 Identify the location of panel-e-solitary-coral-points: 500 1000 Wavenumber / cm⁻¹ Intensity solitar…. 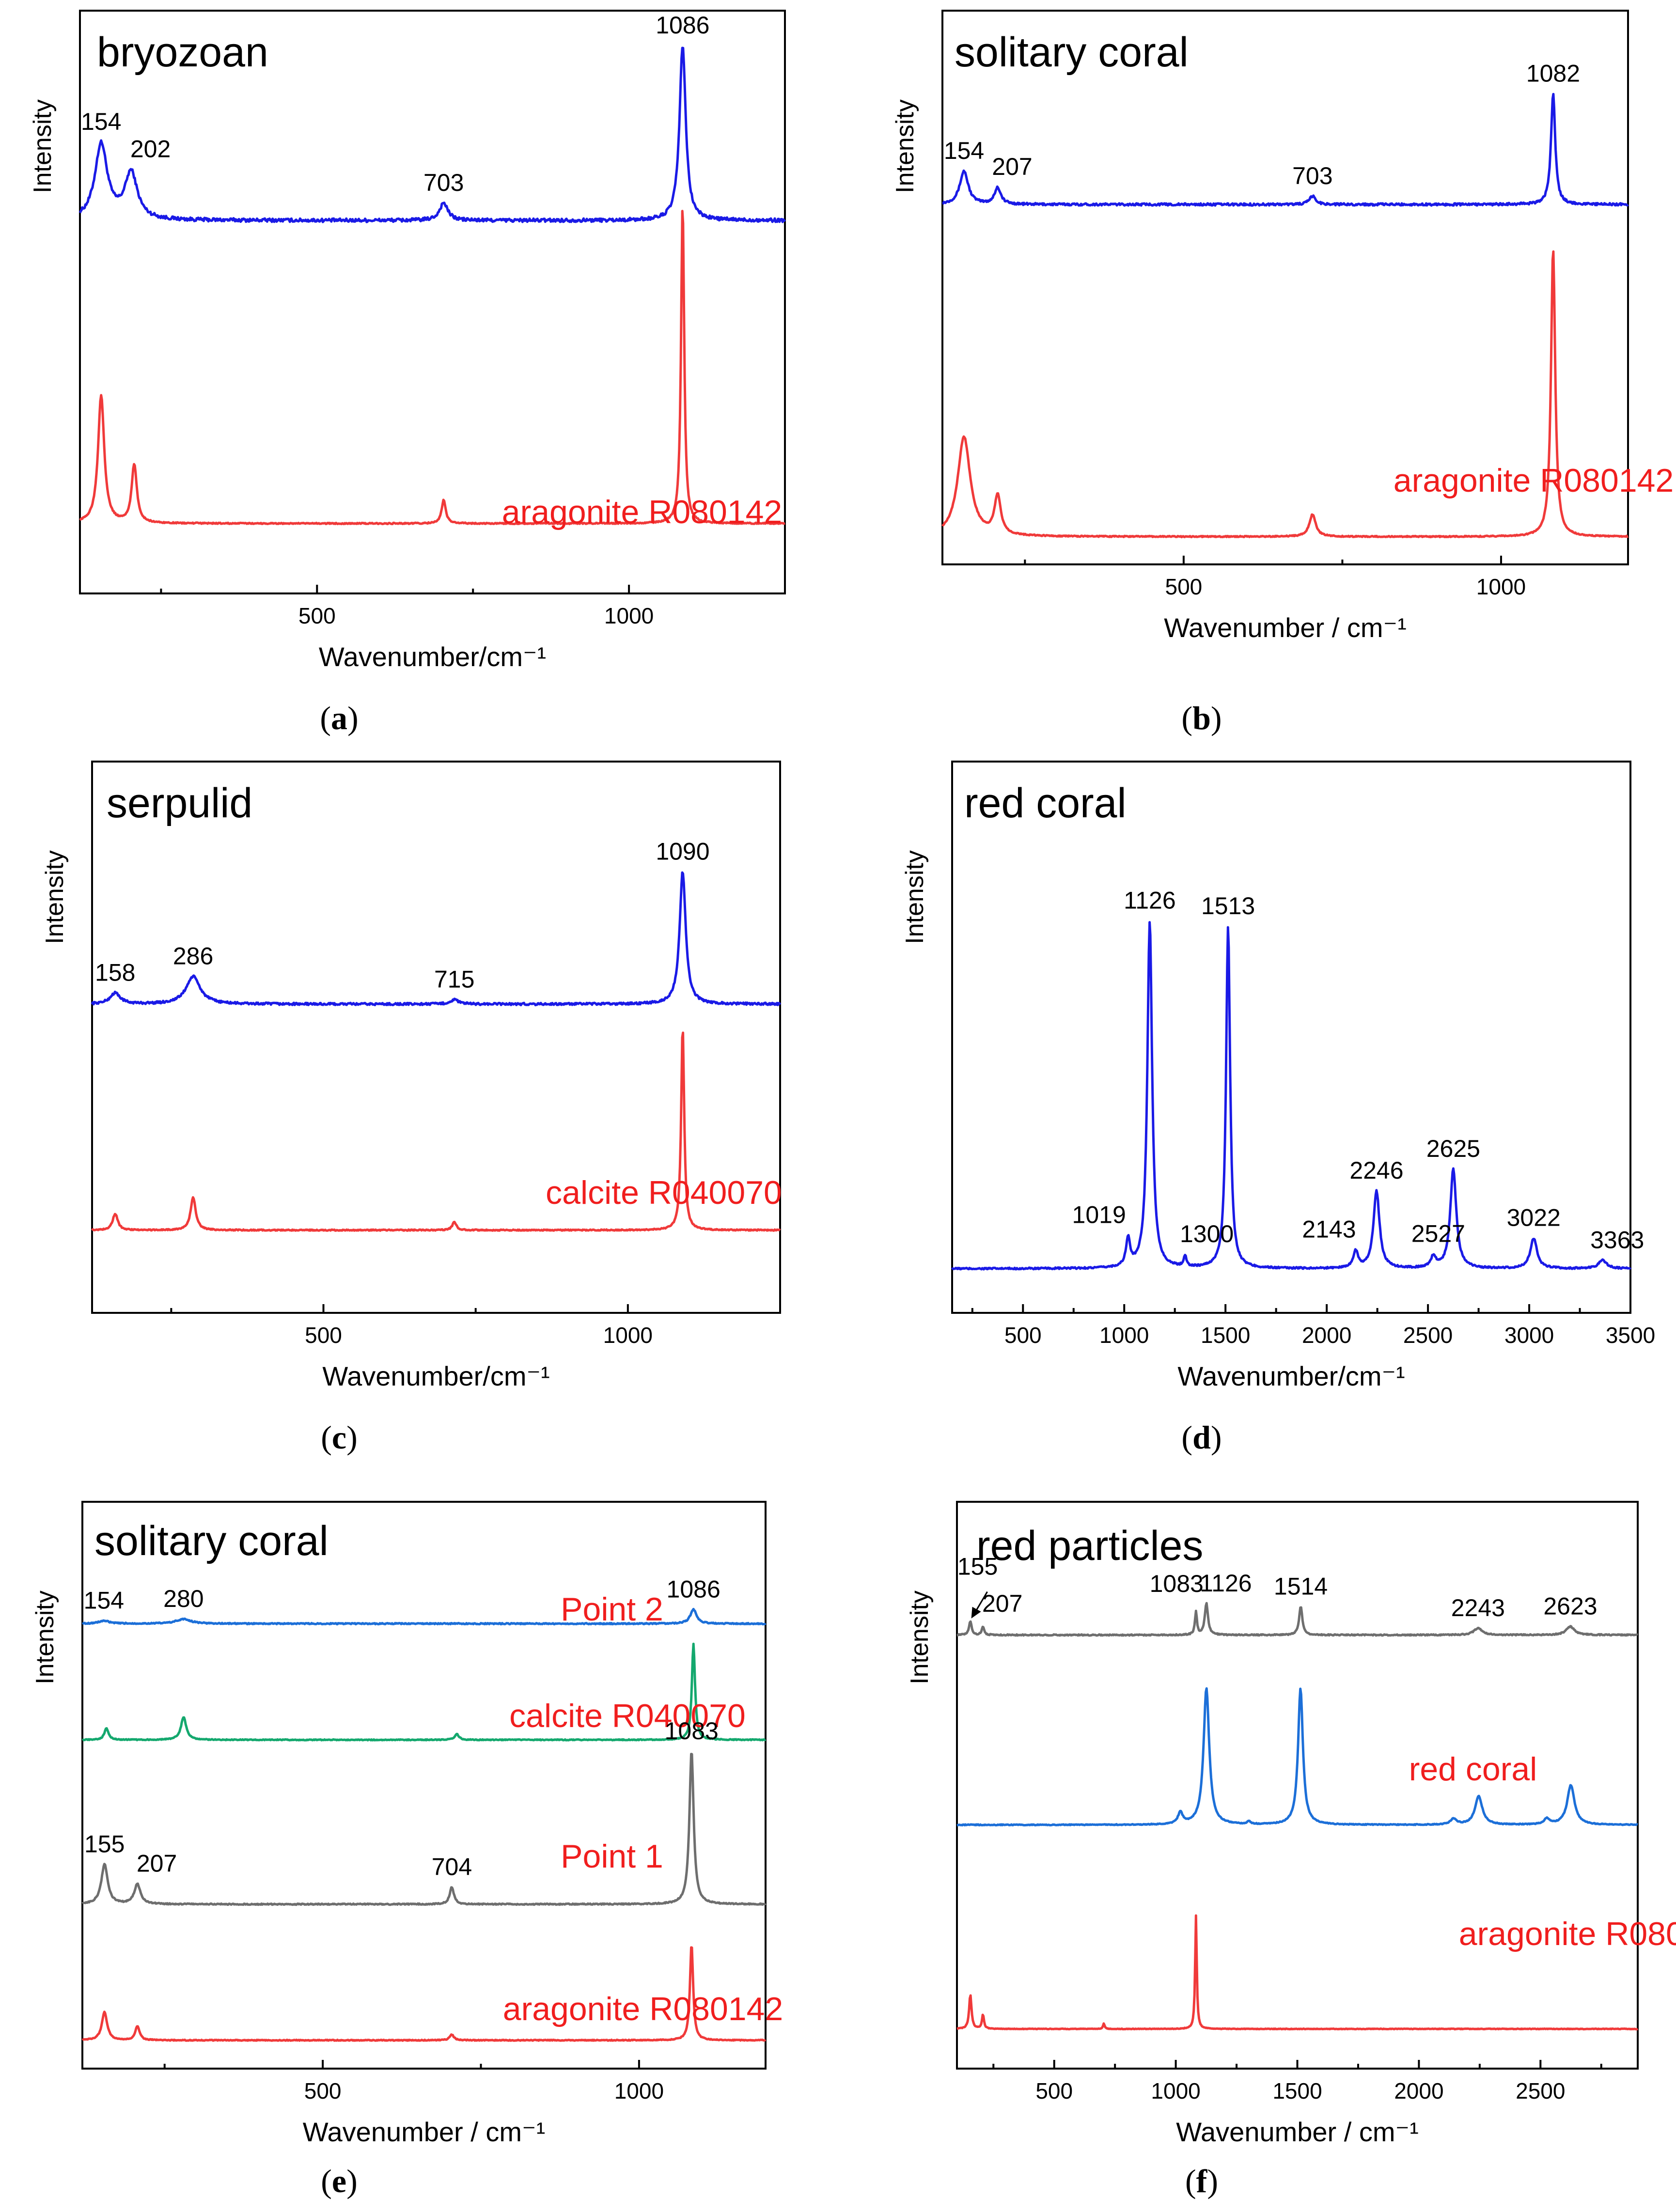
(407, 1824).